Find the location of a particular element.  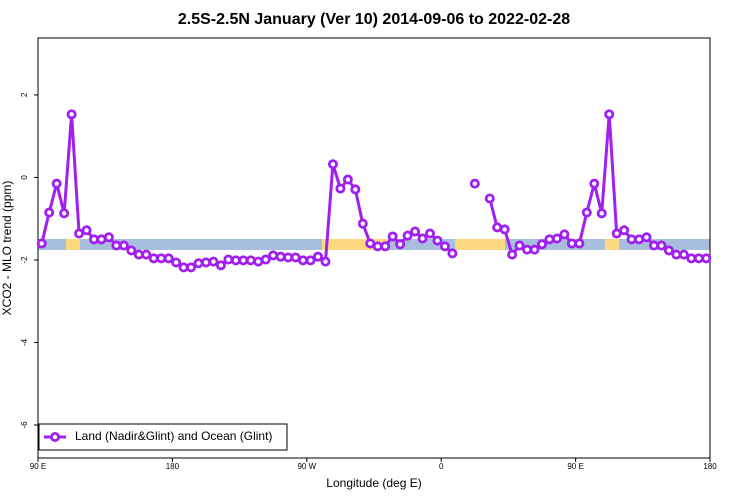

y-tick-label: -6 is located at coordinates (24, 425).